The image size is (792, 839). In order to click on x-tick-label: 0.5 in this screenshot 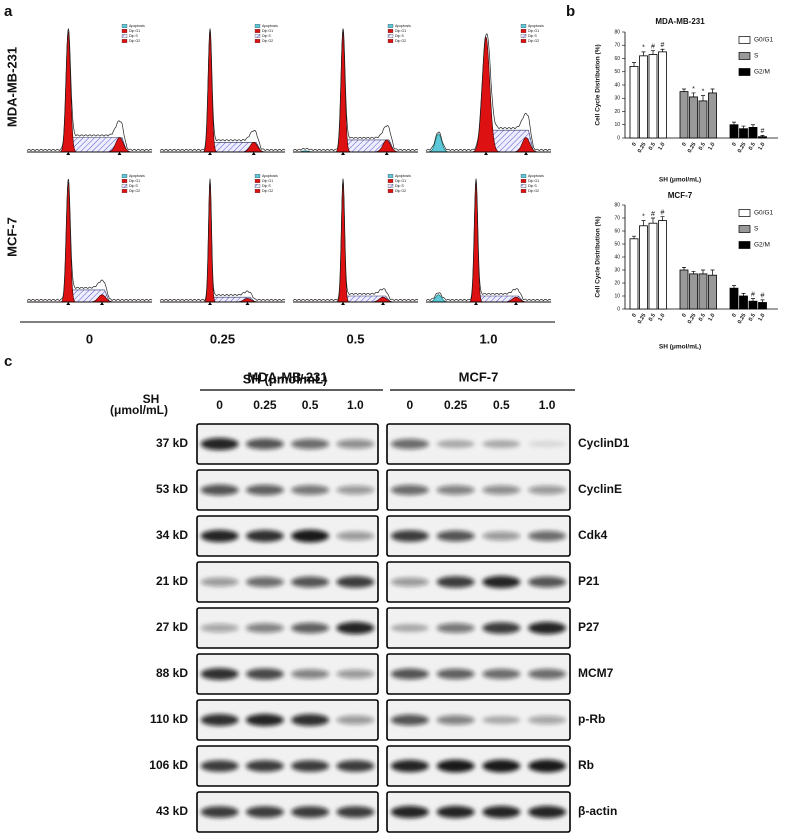, I will do `click(652, 318)`.